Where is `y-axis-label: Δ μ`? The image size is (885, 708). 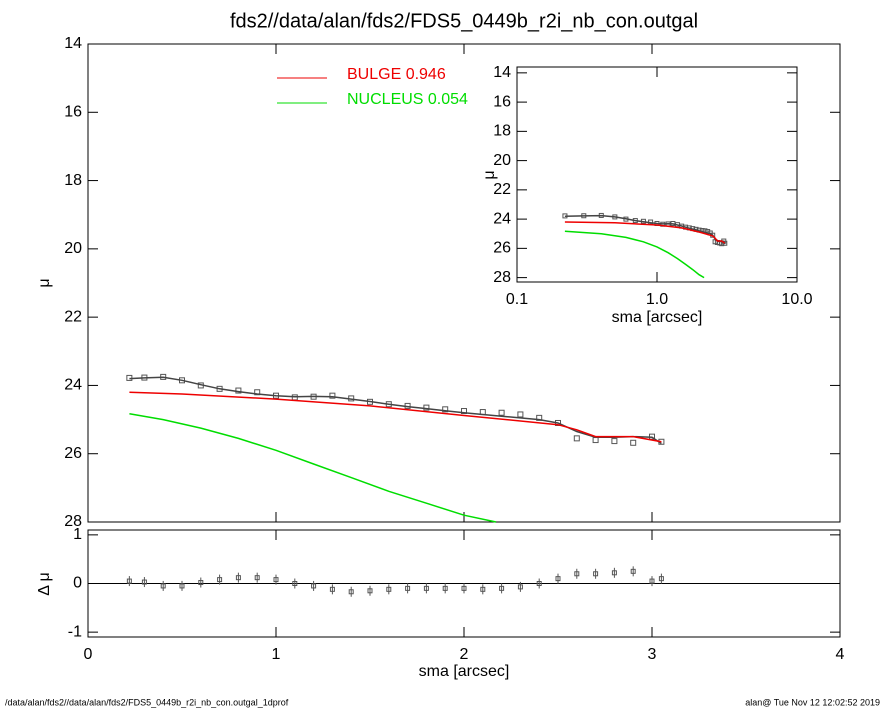
y-axis-label: Δ μ is located at coordinates (44, 583).